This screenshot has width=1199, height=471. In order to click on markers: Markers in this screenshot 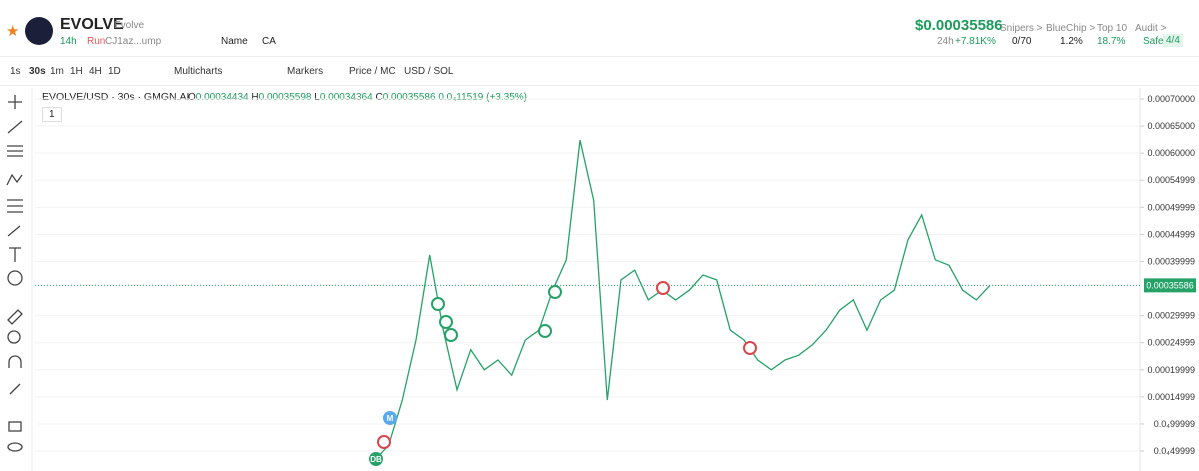, I will do `click(305, 71)`.